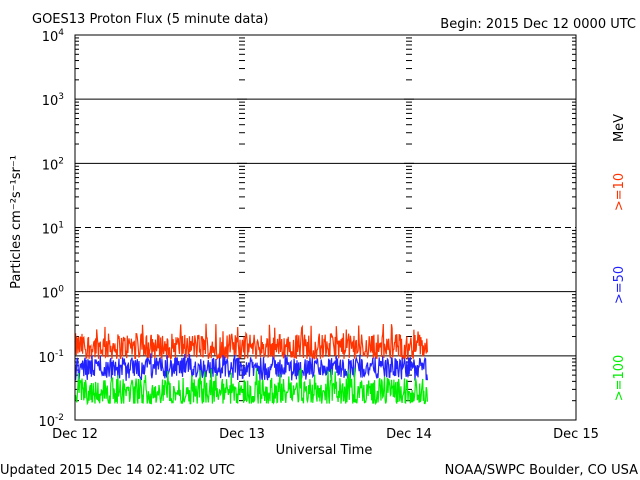 The image size is (640, 480). Describe the element at coordinates (16, 222) in the screenshot. I see `y-axis-label: Particles cm⁻²s⁻¹sr⁻¹` at that location.